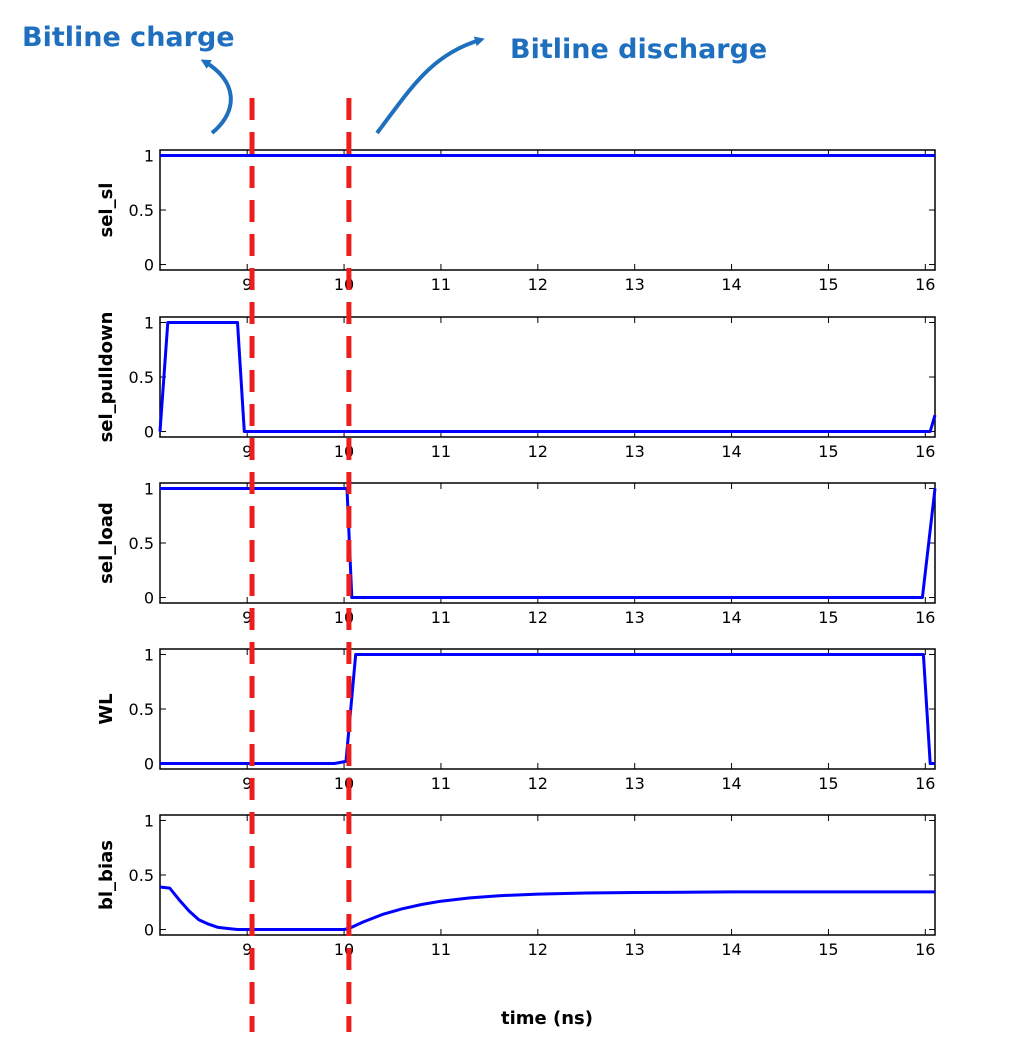 The height and width of the screenshot is (1041, 1031). Describe the element at coordinates (547, 1018) in the screenshot. I see `x-axis-label: time (ns)` at that location.